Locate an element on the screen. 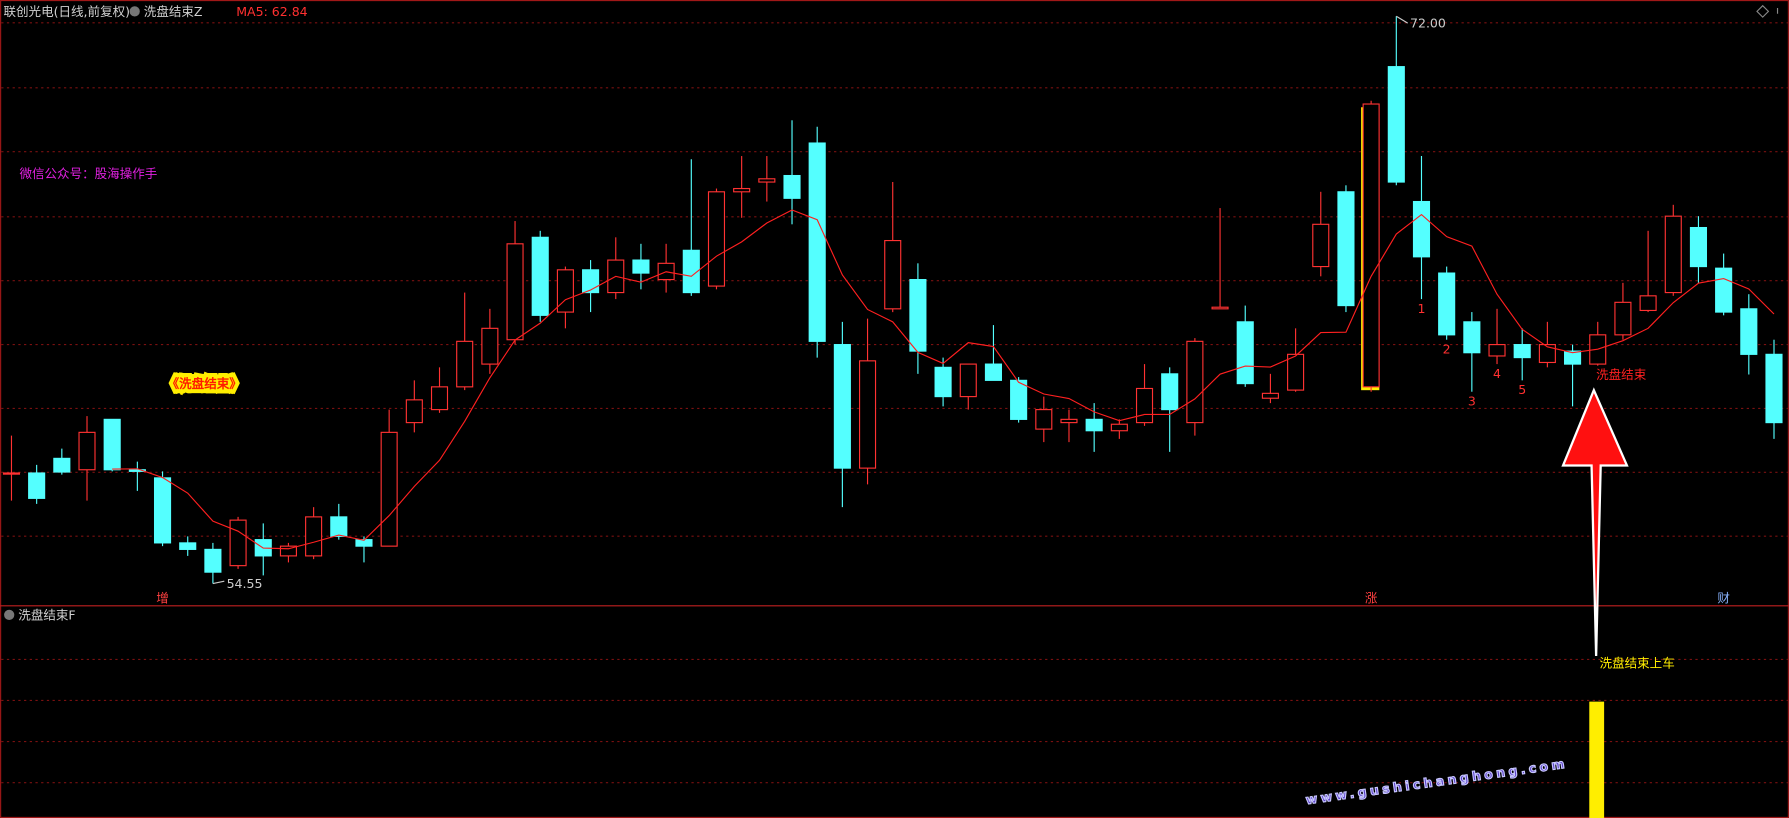 The width and height of the screenshot is (1789, 818). marker: 财 is located at coordinates (1723, 597).